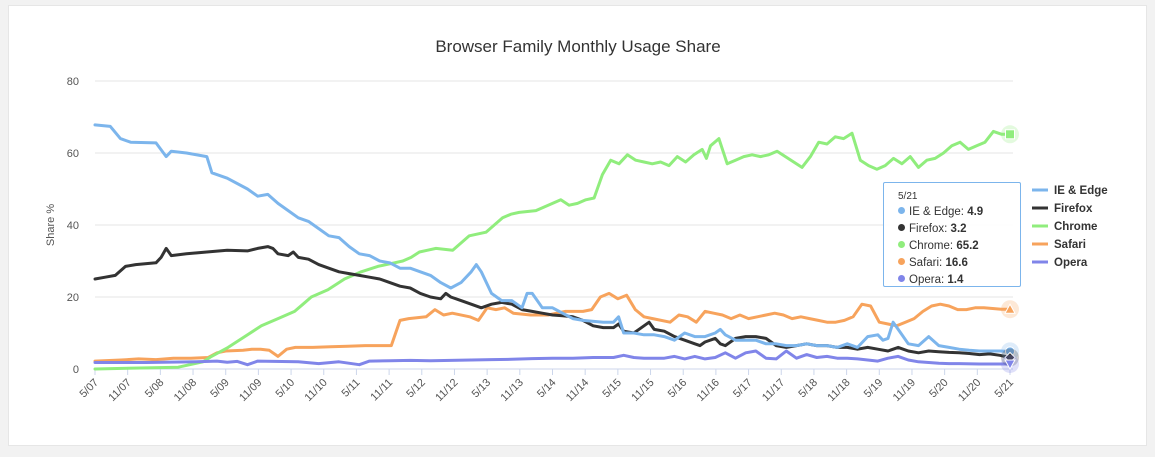  What do you see at coordinates (482, 389) in the screenshot?
I see `x-tick-label: 5/13` at bounding box center [482, 389].